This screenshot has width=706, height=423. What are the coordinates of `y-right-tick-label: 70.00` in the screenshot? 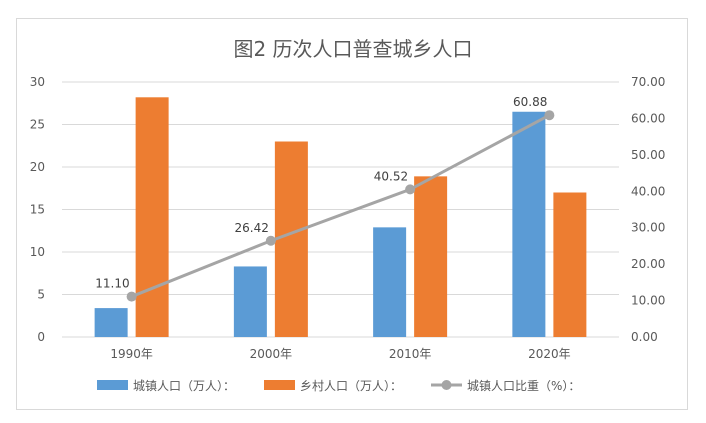 It's located at (648, 82).